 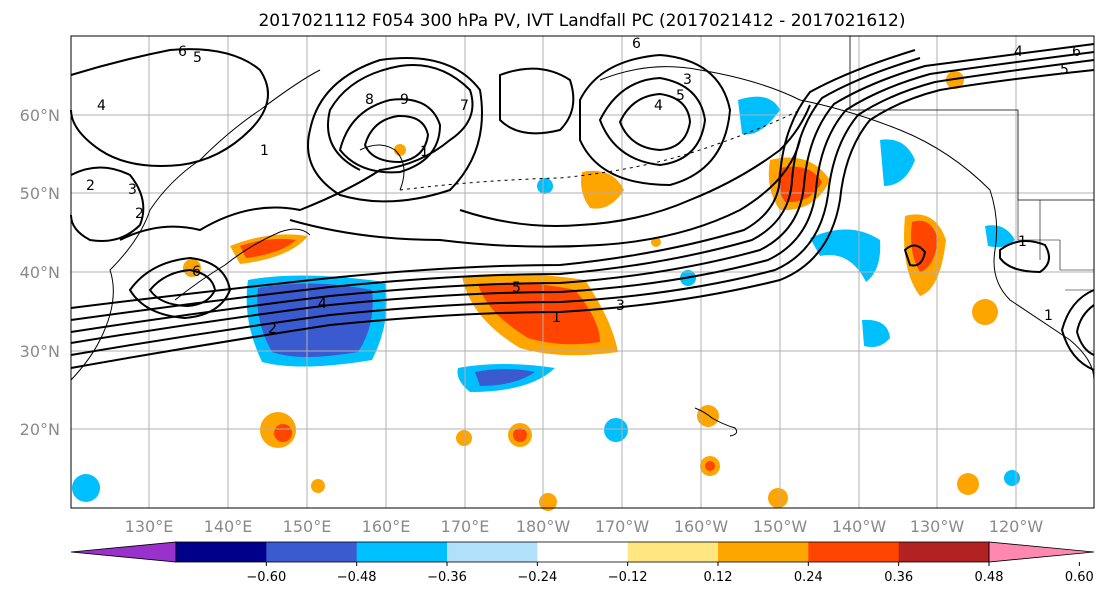 What do you see at coordinates (602, 189) in the screenshot?
I see `positive-anomaly-region` at bounding box center [602, 189].